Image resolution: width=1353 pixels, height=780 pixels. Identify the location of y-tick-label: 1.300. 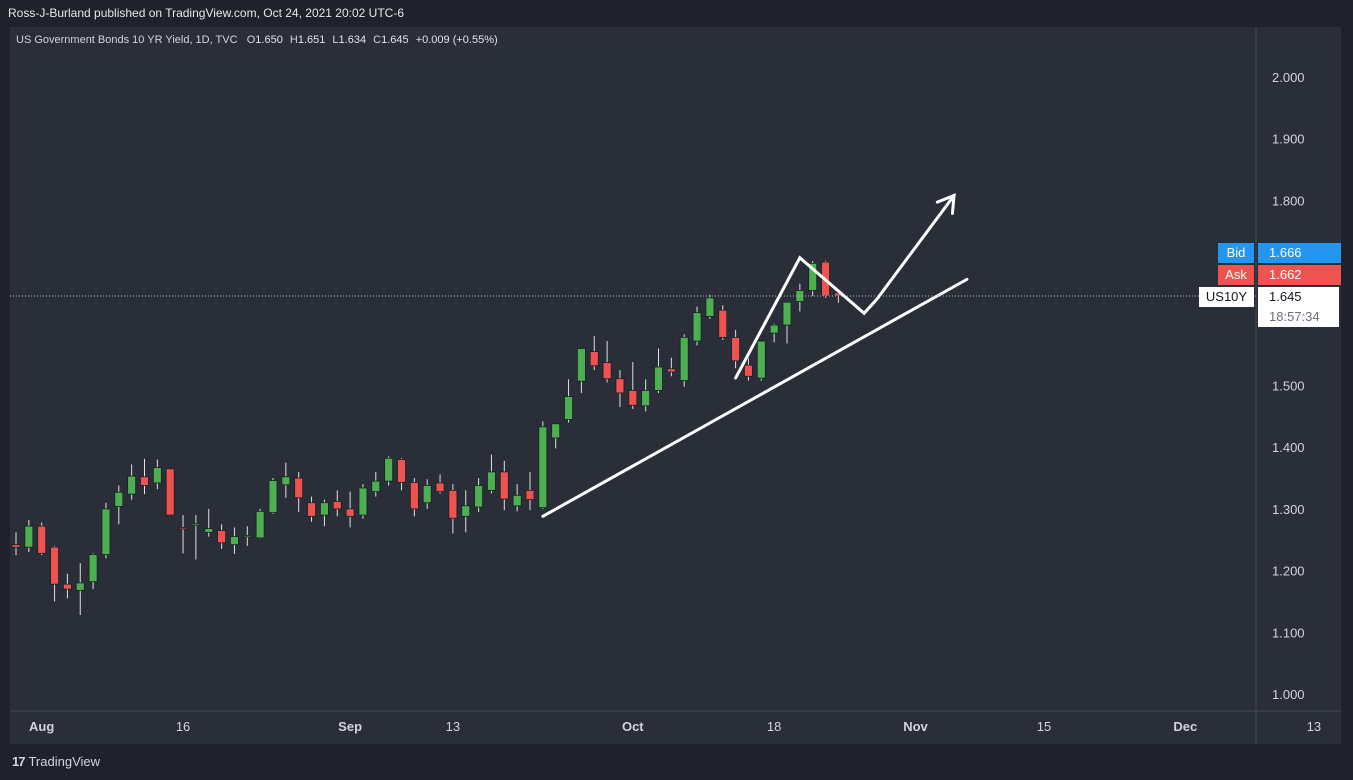
(1288, 509).